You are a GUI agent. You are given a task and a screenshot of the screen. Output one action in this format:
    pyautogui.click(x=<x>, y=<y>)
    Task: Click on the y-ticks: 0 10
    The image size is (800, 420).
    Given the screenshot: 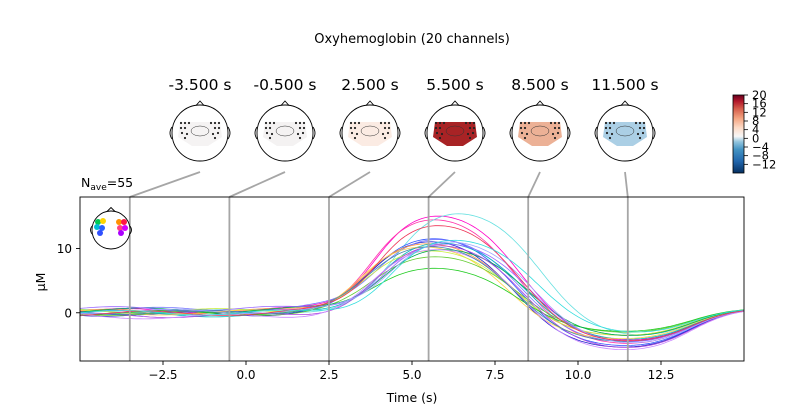 What is the action you would take?
    pyautogui.click(x=68, y=281)
    